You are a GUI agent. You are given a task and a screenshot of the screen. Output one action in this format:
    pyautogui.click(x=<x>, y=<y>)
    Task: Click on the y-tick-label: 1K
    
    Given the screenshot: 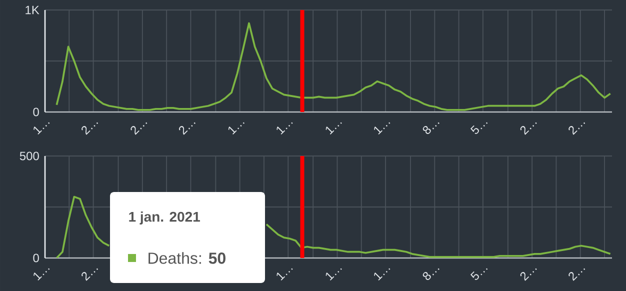 What is the action you would take?
    pyautogui.click(x=33, y=10)
    